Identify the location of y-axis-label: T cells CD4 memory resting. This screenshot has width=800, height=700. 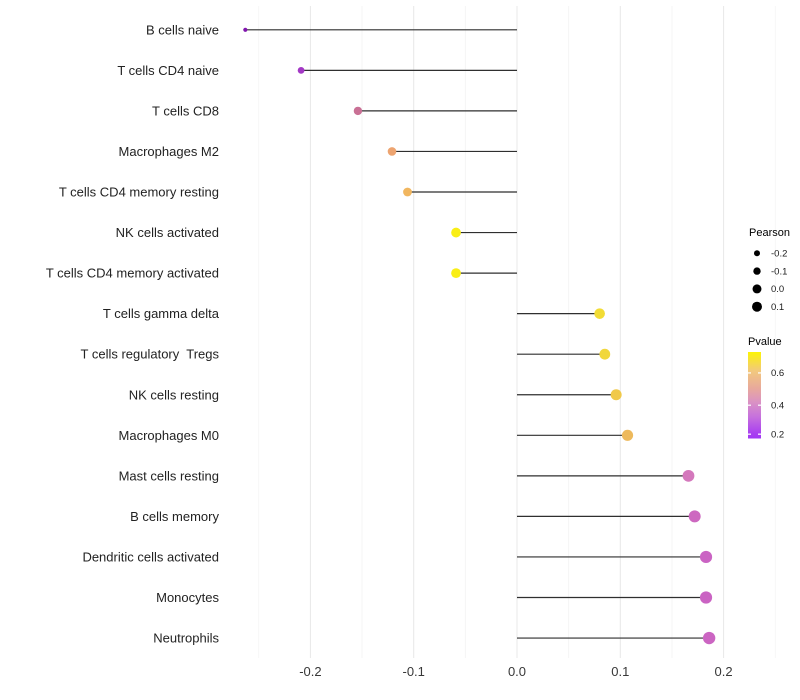
(139, 192).